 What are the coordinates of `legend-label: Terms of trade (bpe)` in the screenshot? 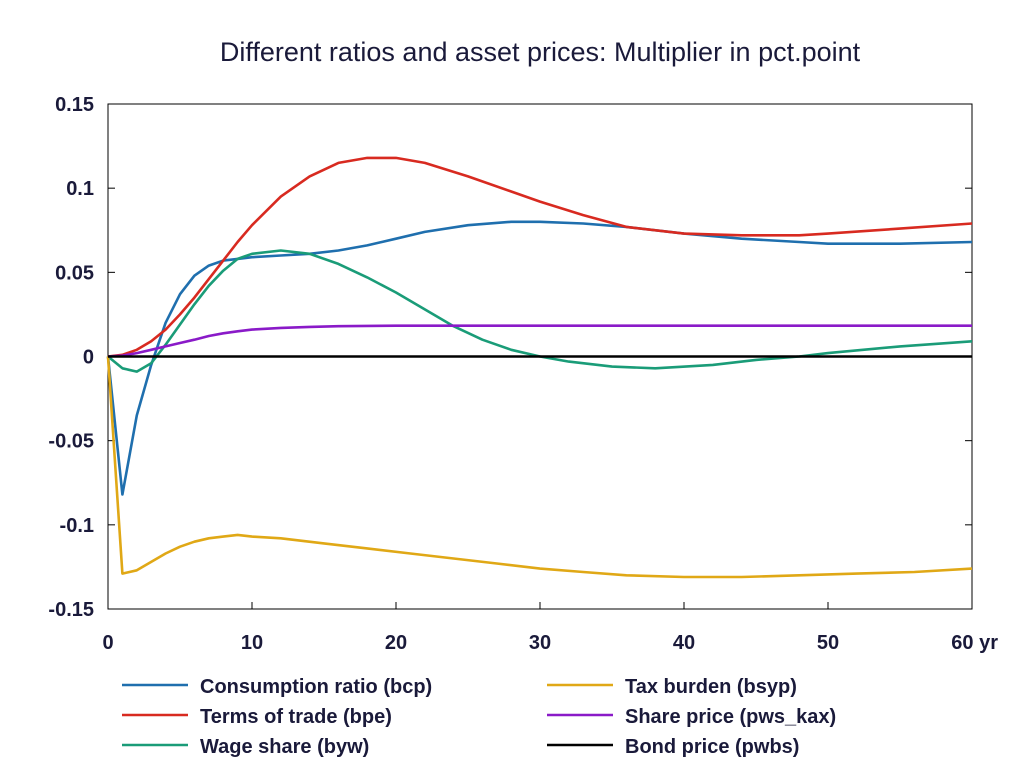 It's located at (296, 717).